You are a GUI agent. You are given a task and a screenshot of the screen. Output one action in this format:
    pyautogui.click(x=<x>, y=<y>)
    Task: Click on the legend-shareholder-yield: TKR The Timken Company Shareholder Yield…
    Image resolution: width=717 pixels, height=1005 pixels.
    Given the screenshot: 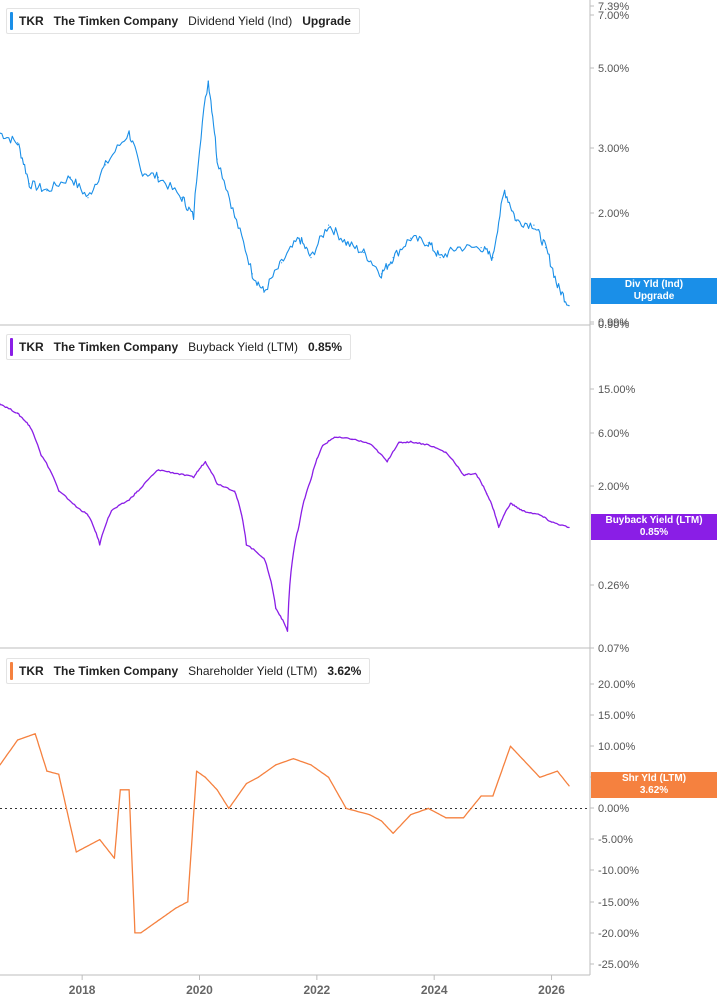 What is the action you would take?
    pyautogui.click(x=188, y=671)
    